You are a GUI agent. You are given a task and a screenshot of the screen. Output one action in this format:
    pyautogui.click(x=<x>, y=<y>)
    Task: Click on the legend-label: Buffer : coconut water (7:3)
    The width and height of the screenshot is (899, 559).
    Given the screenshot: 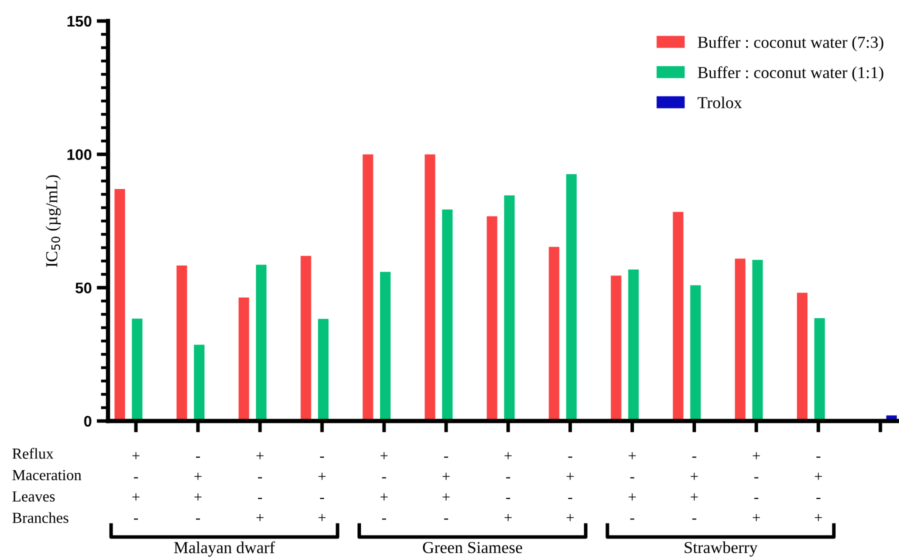 What is the action you would take?
    pyautogui.click(x=791, y=44)
    